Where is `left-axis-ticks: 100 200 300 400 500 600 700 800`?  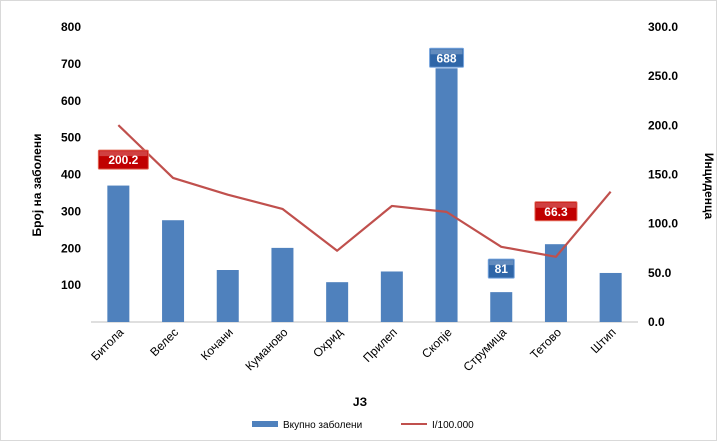 left-axis-ticks: 100 200 300 400 500 600 700 800 is located at coordinates (71, 156).